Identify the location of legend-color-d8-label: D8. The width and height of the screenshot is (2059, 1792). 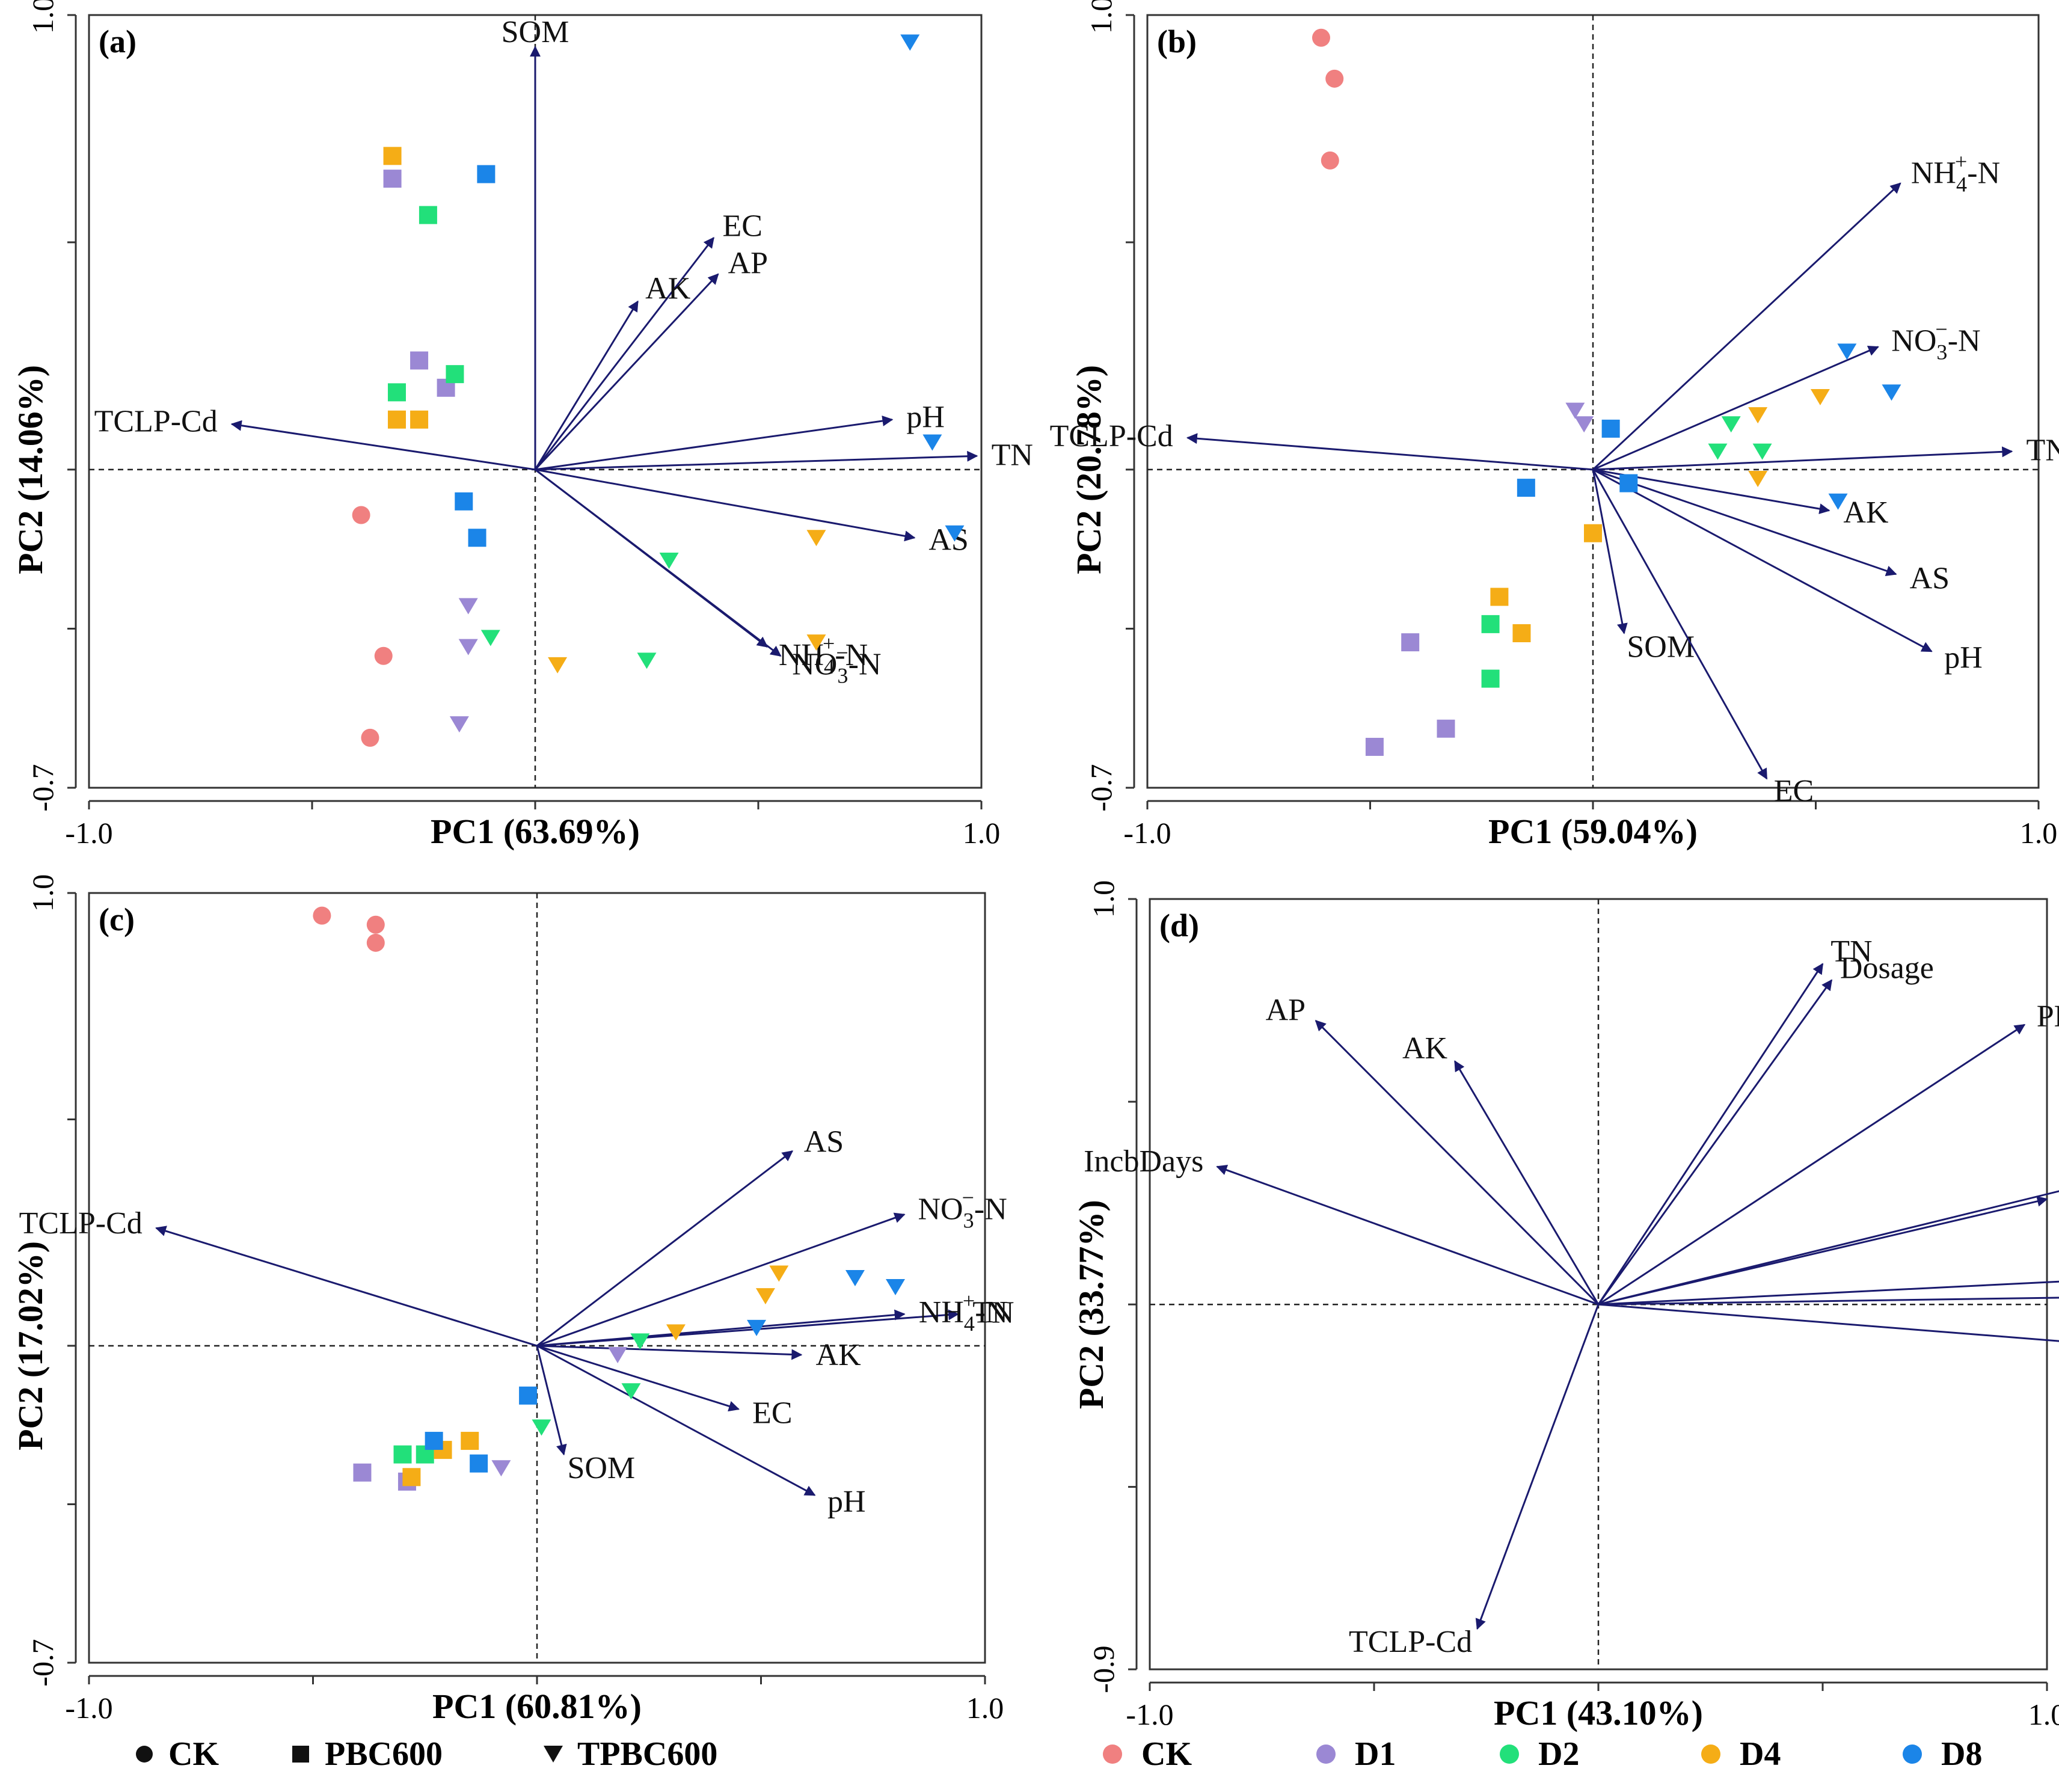
(1961, 1754).